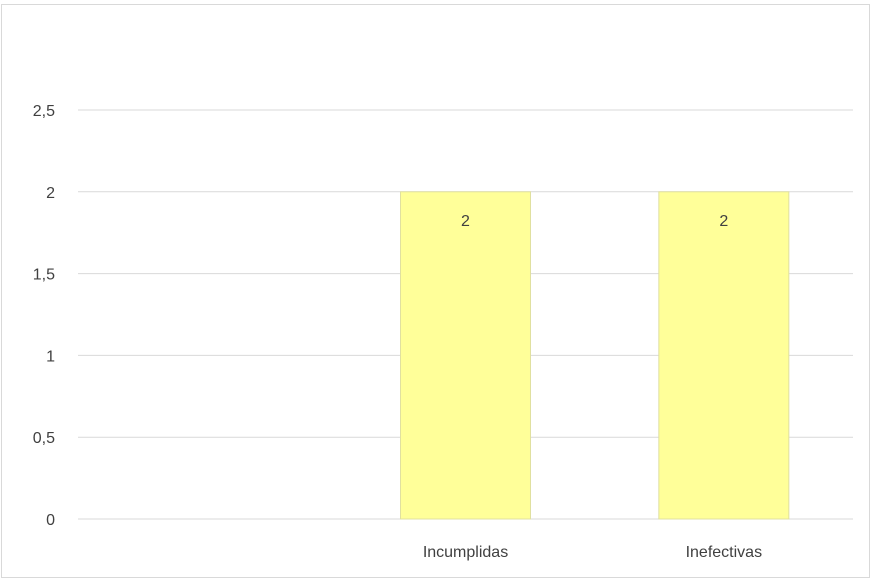 The height and width of the screenshot is (580, 872). I want to click on y-tick-label: 2,5, so click(44, 111).